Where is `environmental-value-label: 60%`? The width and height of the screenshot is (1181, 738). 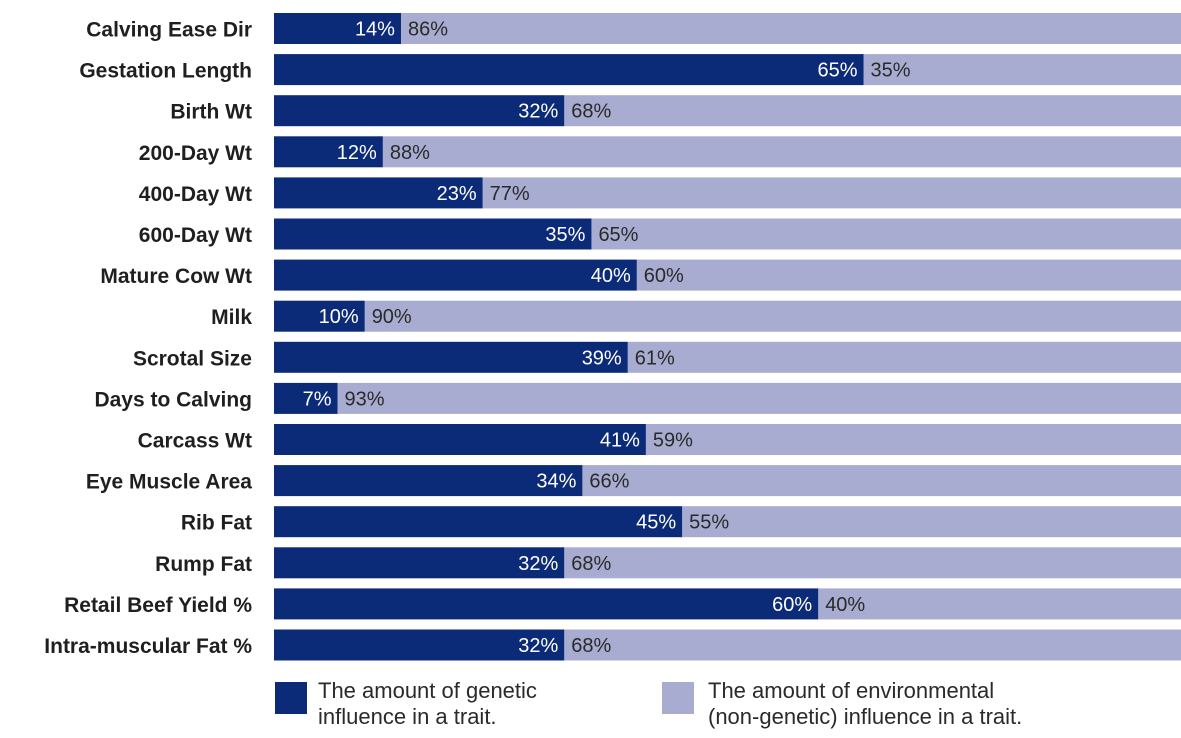
environmental-value-label: 60% is located at coordinates (664, 276).